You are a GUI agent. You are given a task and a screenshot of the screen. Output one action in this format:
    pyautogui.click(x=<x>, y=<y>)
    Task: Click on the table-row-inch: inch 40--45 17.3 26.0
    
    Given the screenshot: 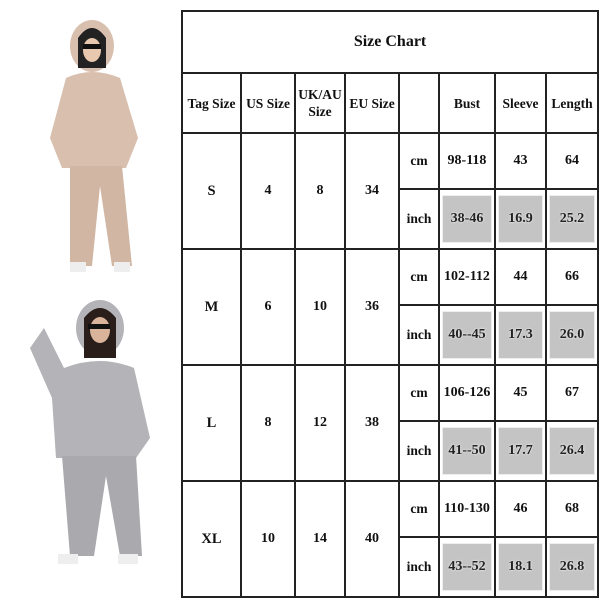 What is the action you would take?
    pyautogui.click(x=391, y=335)
    